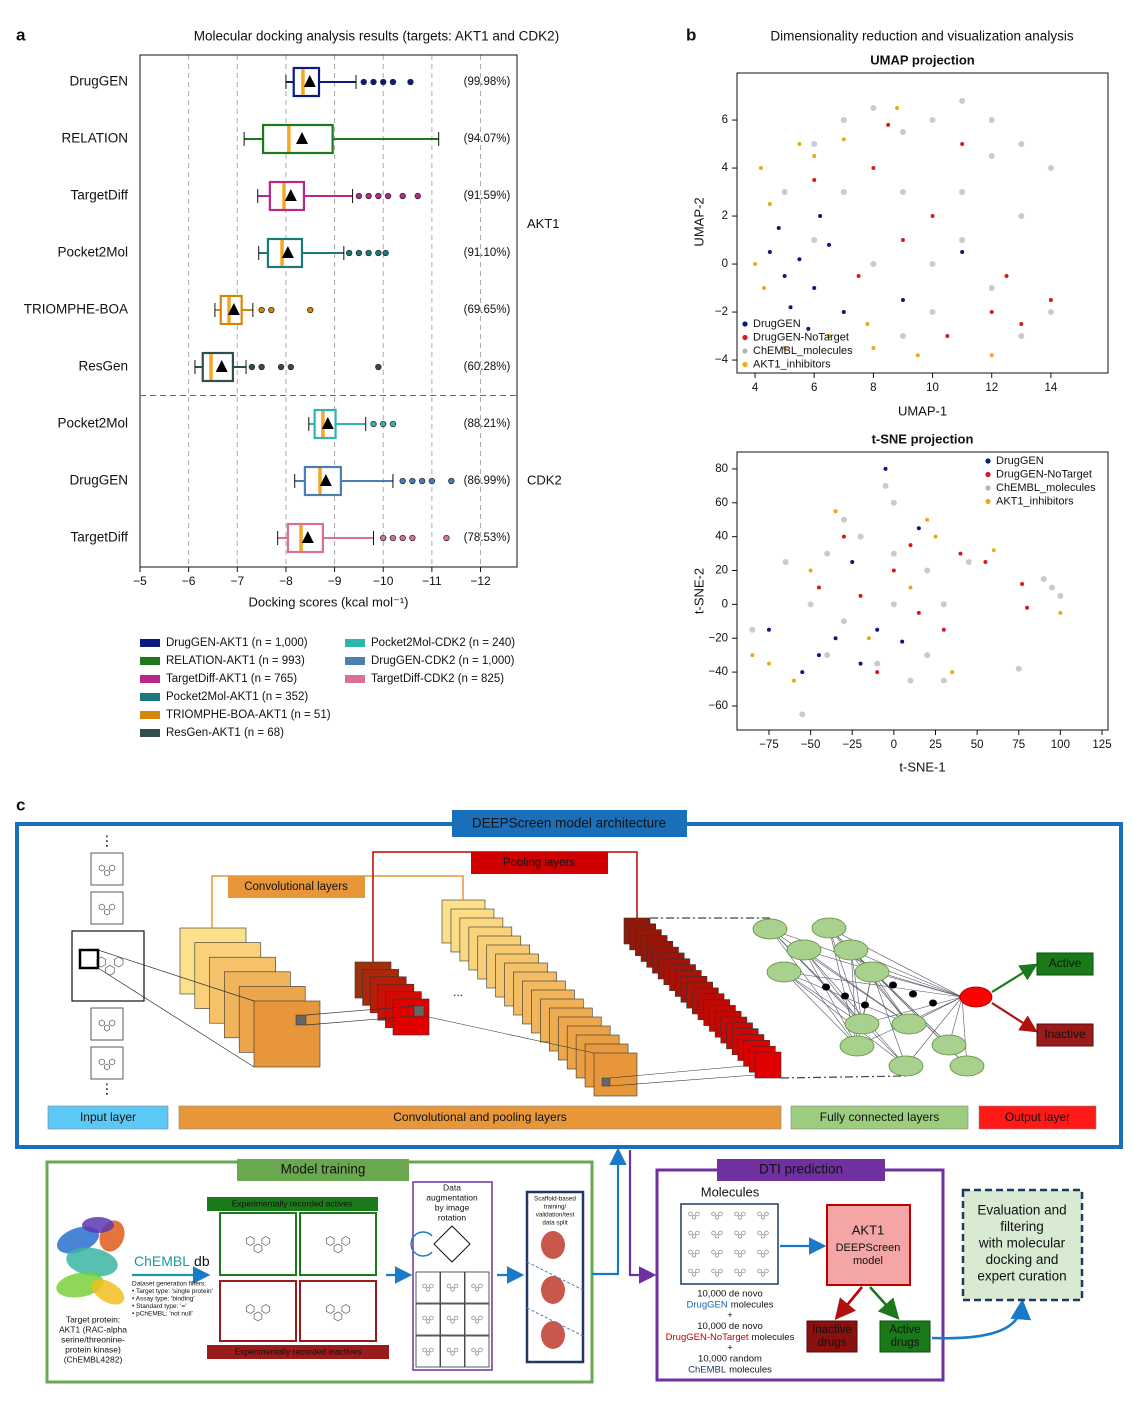 This screenshot has width=1134, height=1412. Describe the element at coordinates (832, 1330) in the screenshot. I see `inactive-label: Inactive` at that location.